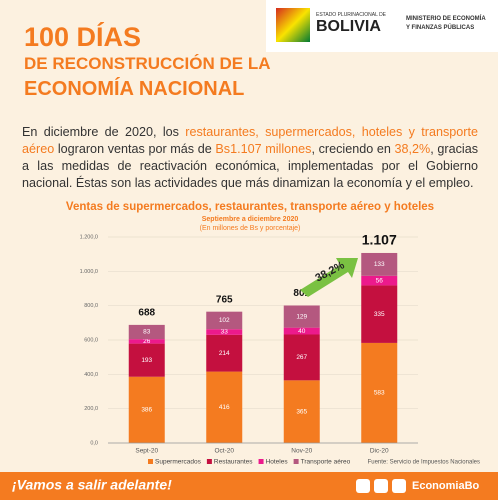 This screenshot has height=500, width=498. I want to click on data-label: 133, so click(379, 264).